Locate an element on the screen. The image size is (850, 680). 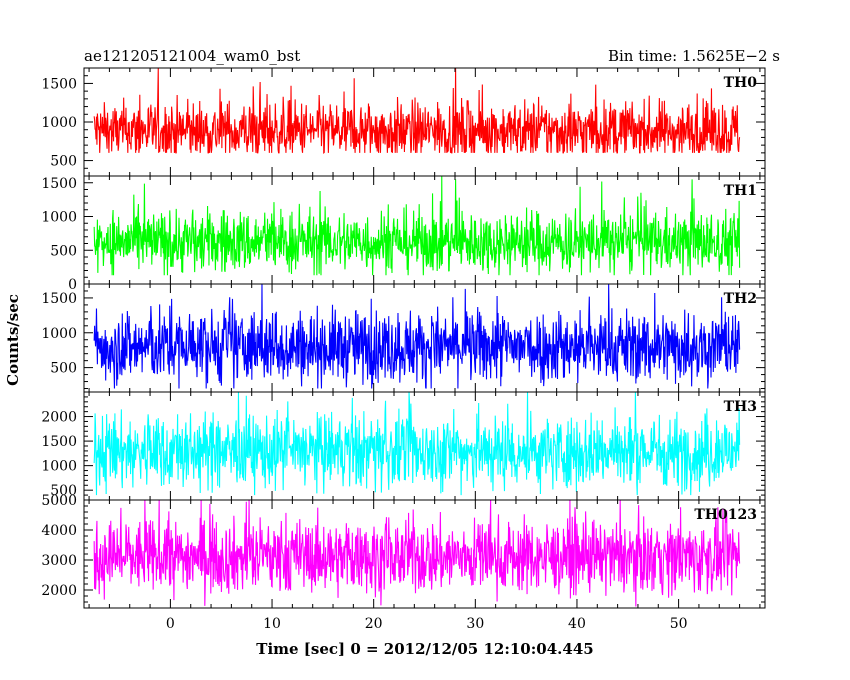
chart-title-right: Bin time: 1.5625E−2 s is located at coordinates (694, 56).